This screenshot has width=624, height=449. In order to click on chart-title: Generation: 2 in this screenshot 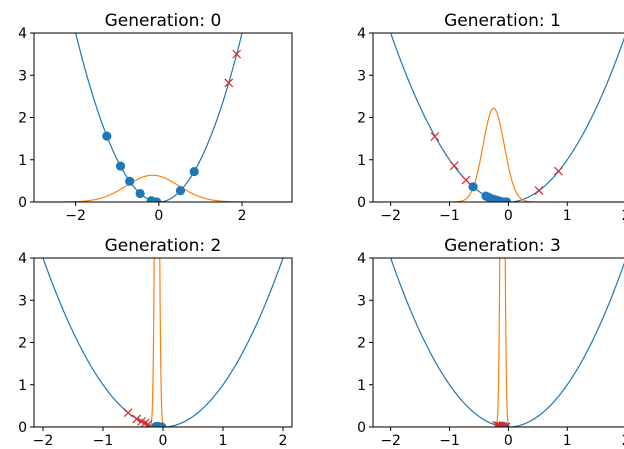, I will do `click(163, 246)`.